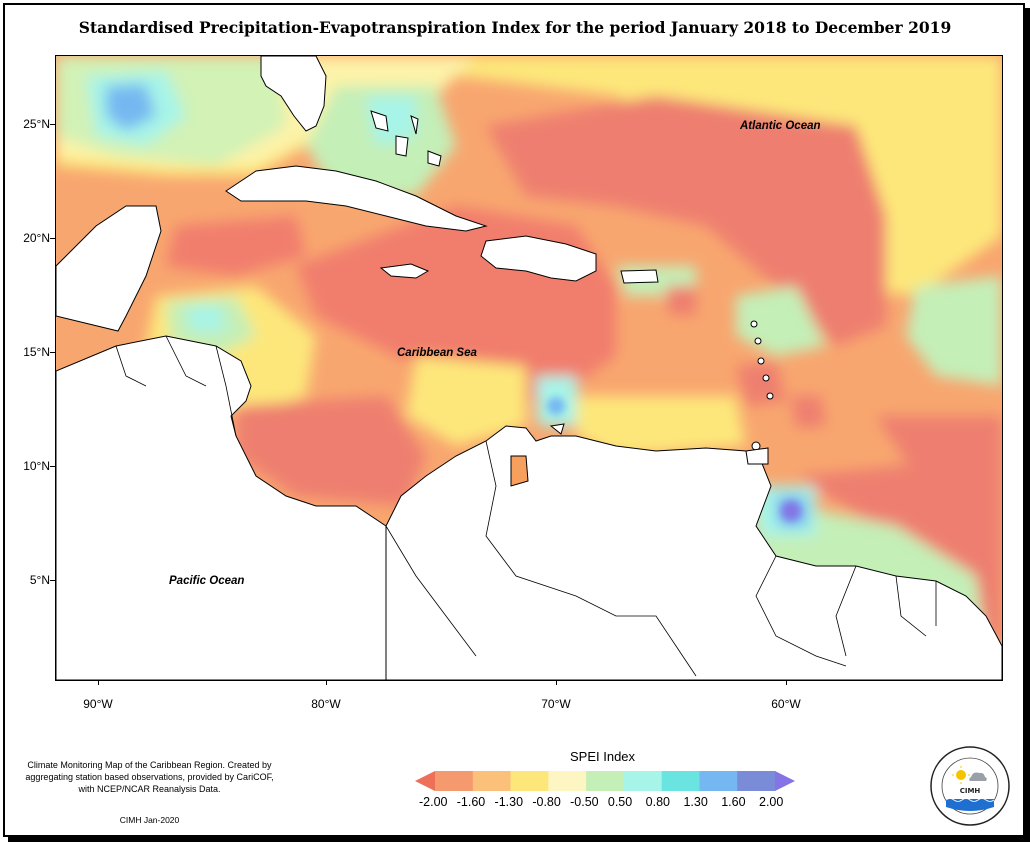  What do you see at coordinates (509, 802) in the screenshot?
I see `legend-break-label: -1.30` at bounding box center [509, 802].